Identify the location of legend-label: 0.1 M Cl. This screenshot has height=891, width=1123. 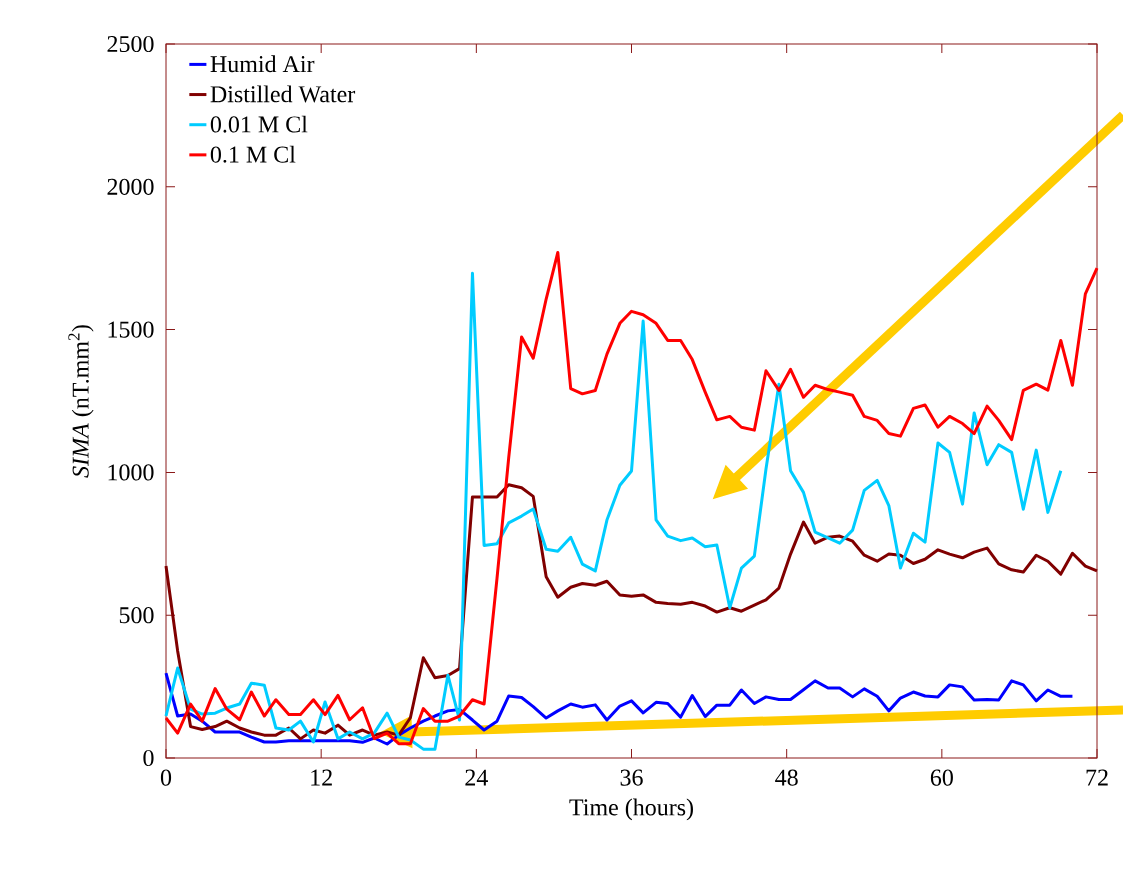
(253, 154).